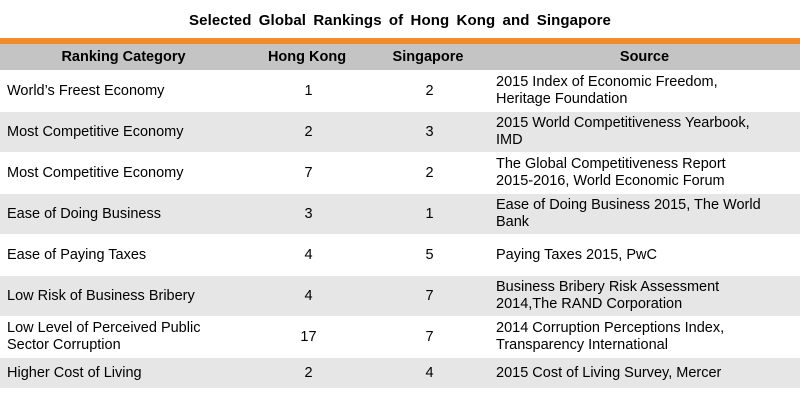  I want to click on cell-singapore: 4, so click(428, 372).